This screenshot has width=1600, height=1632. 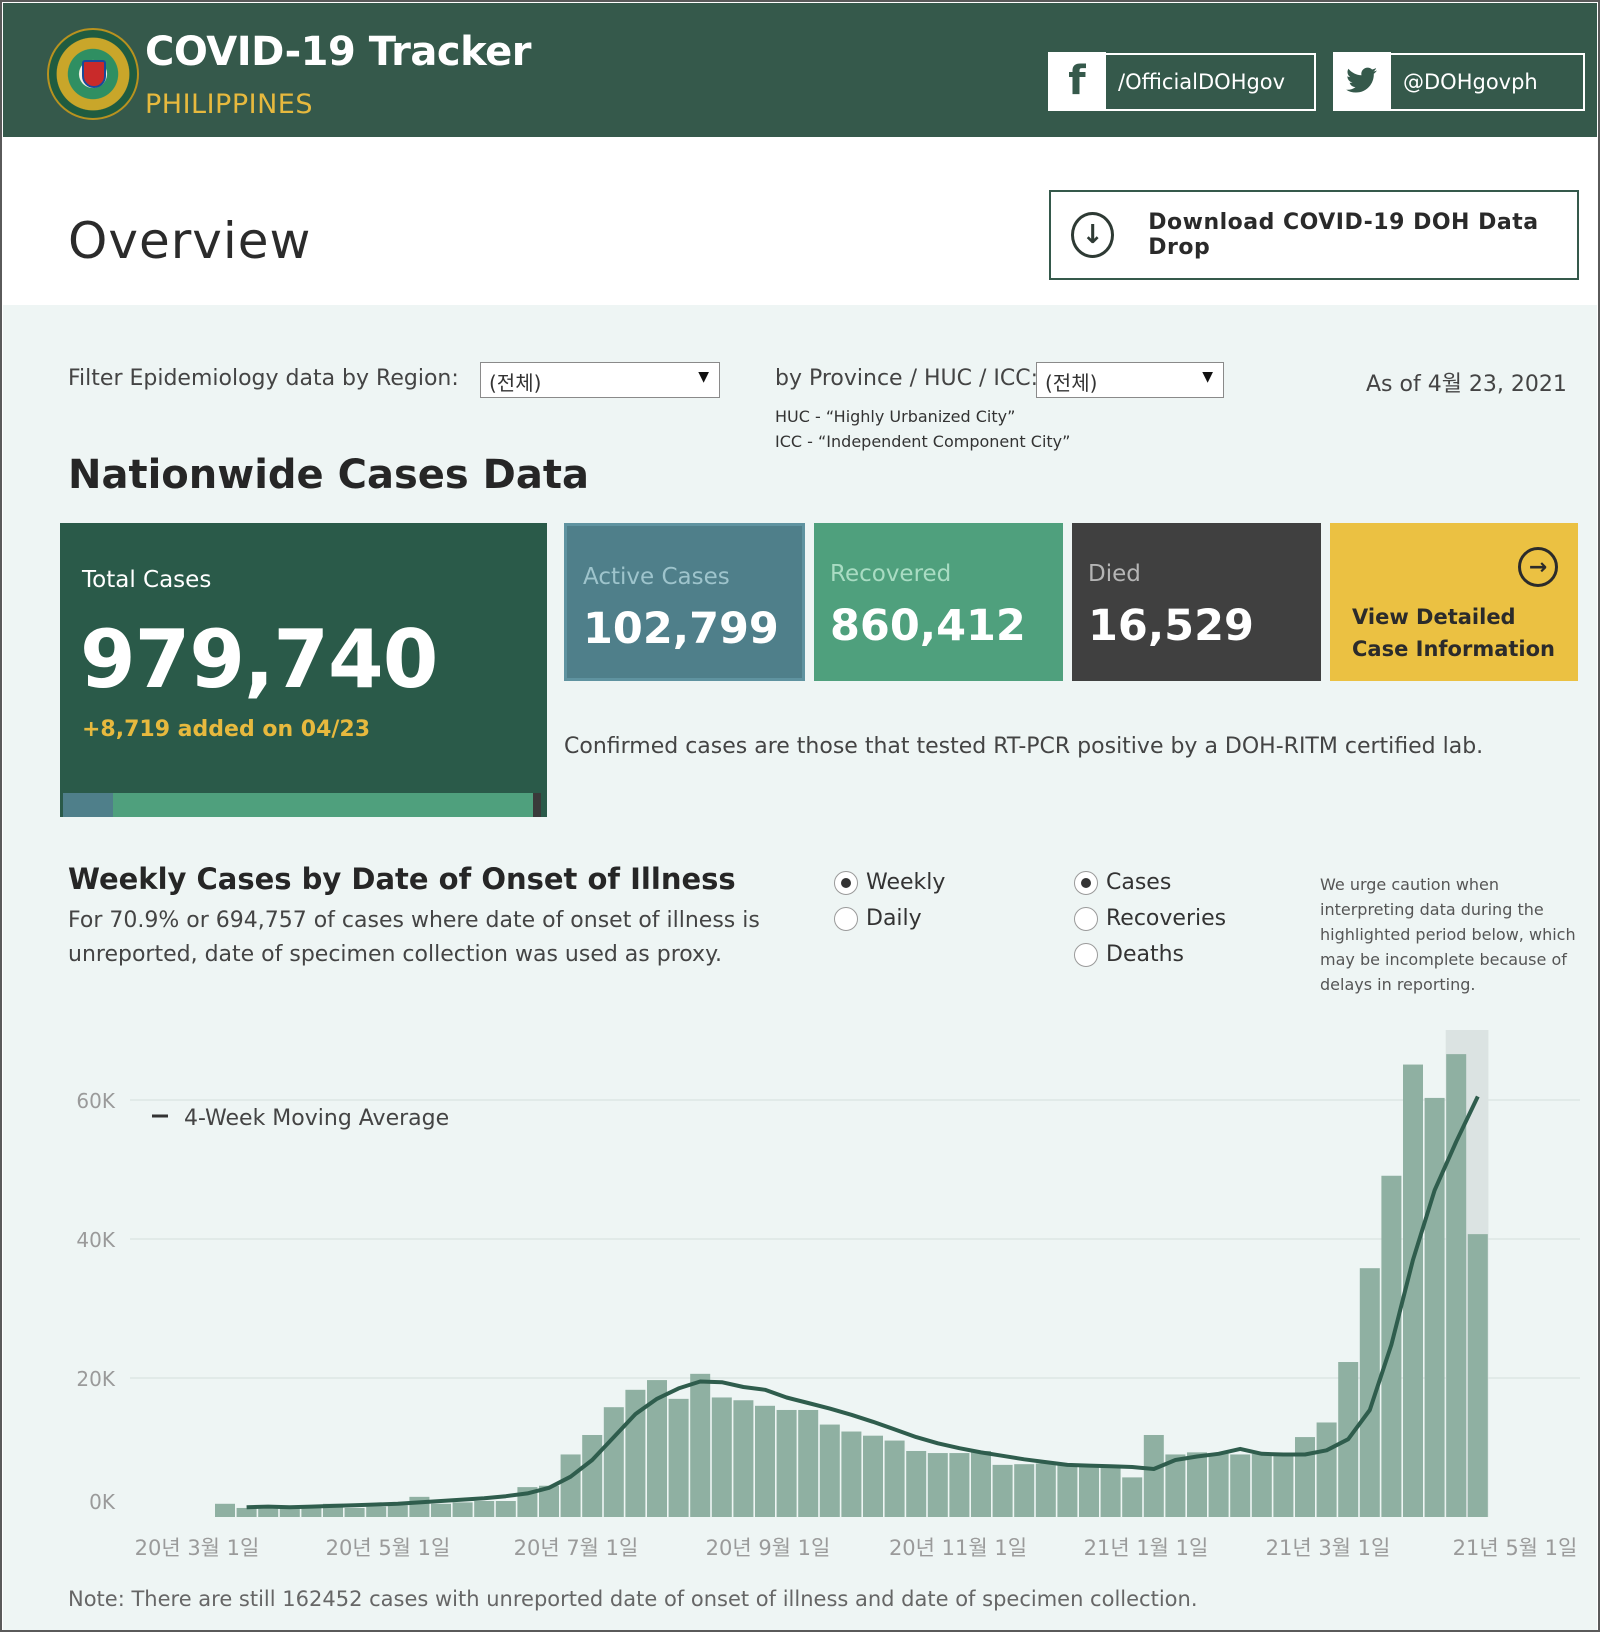 I want to click on radio-weekly: Weekly, so click(x=889, y=882).